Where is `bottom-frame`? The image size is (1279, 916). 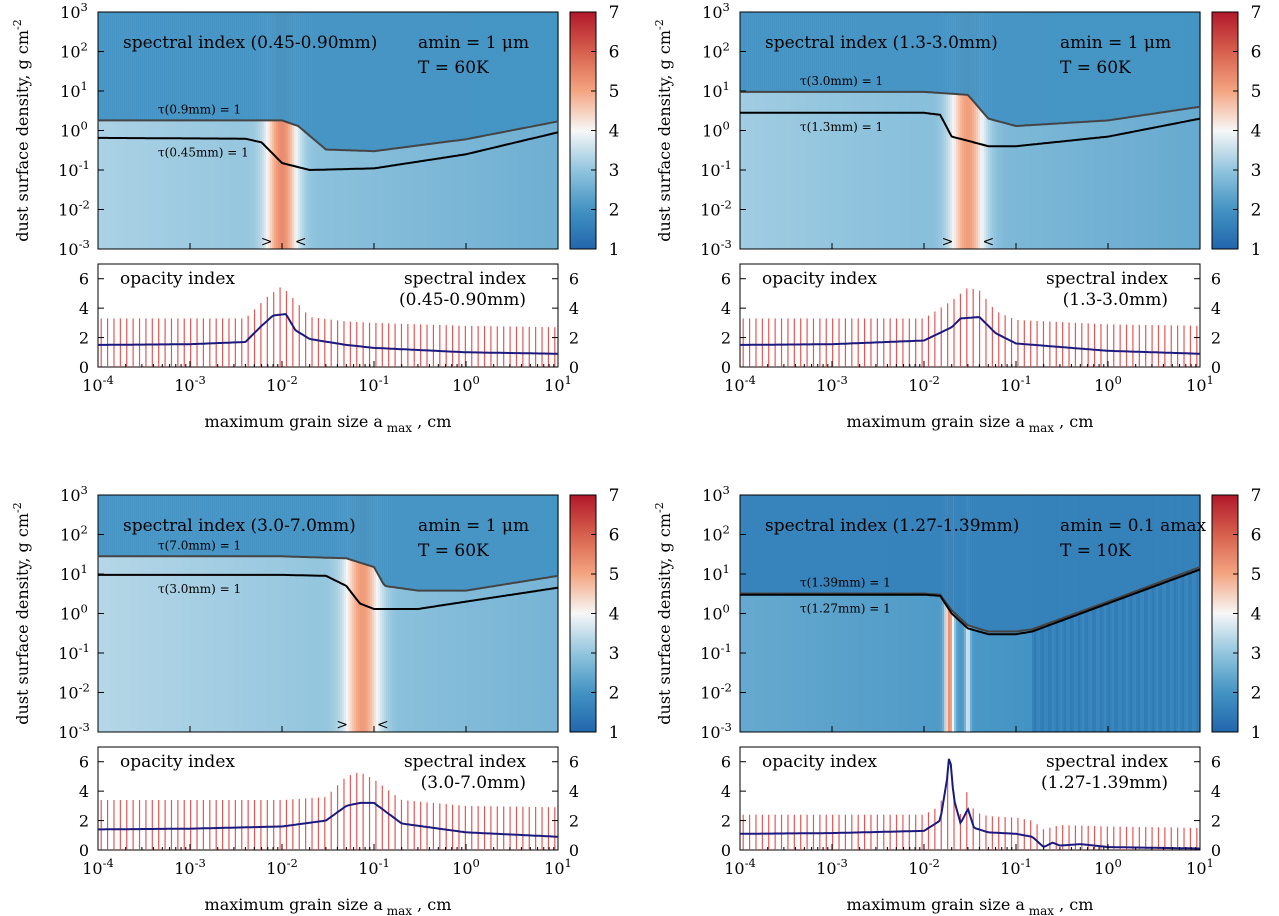 bottom-frame is located at coordinates (328, 315).